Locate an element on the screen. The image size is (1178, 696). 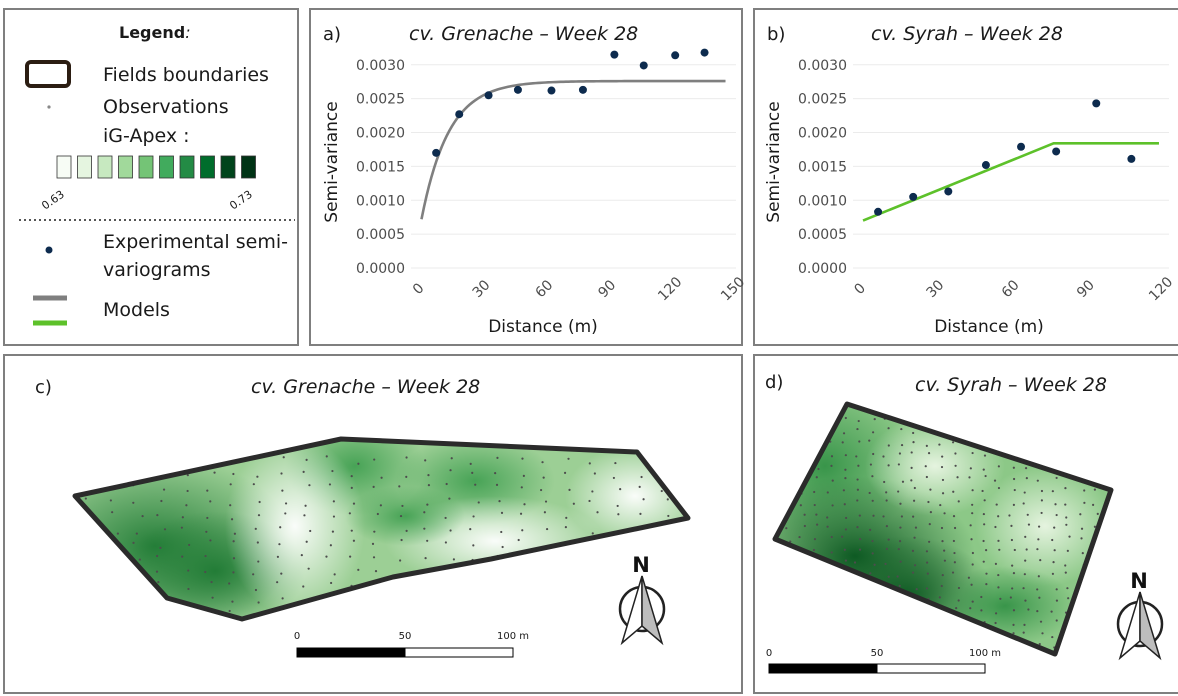
ytick-label: 0.0000 is located at coordinates (380, 269).